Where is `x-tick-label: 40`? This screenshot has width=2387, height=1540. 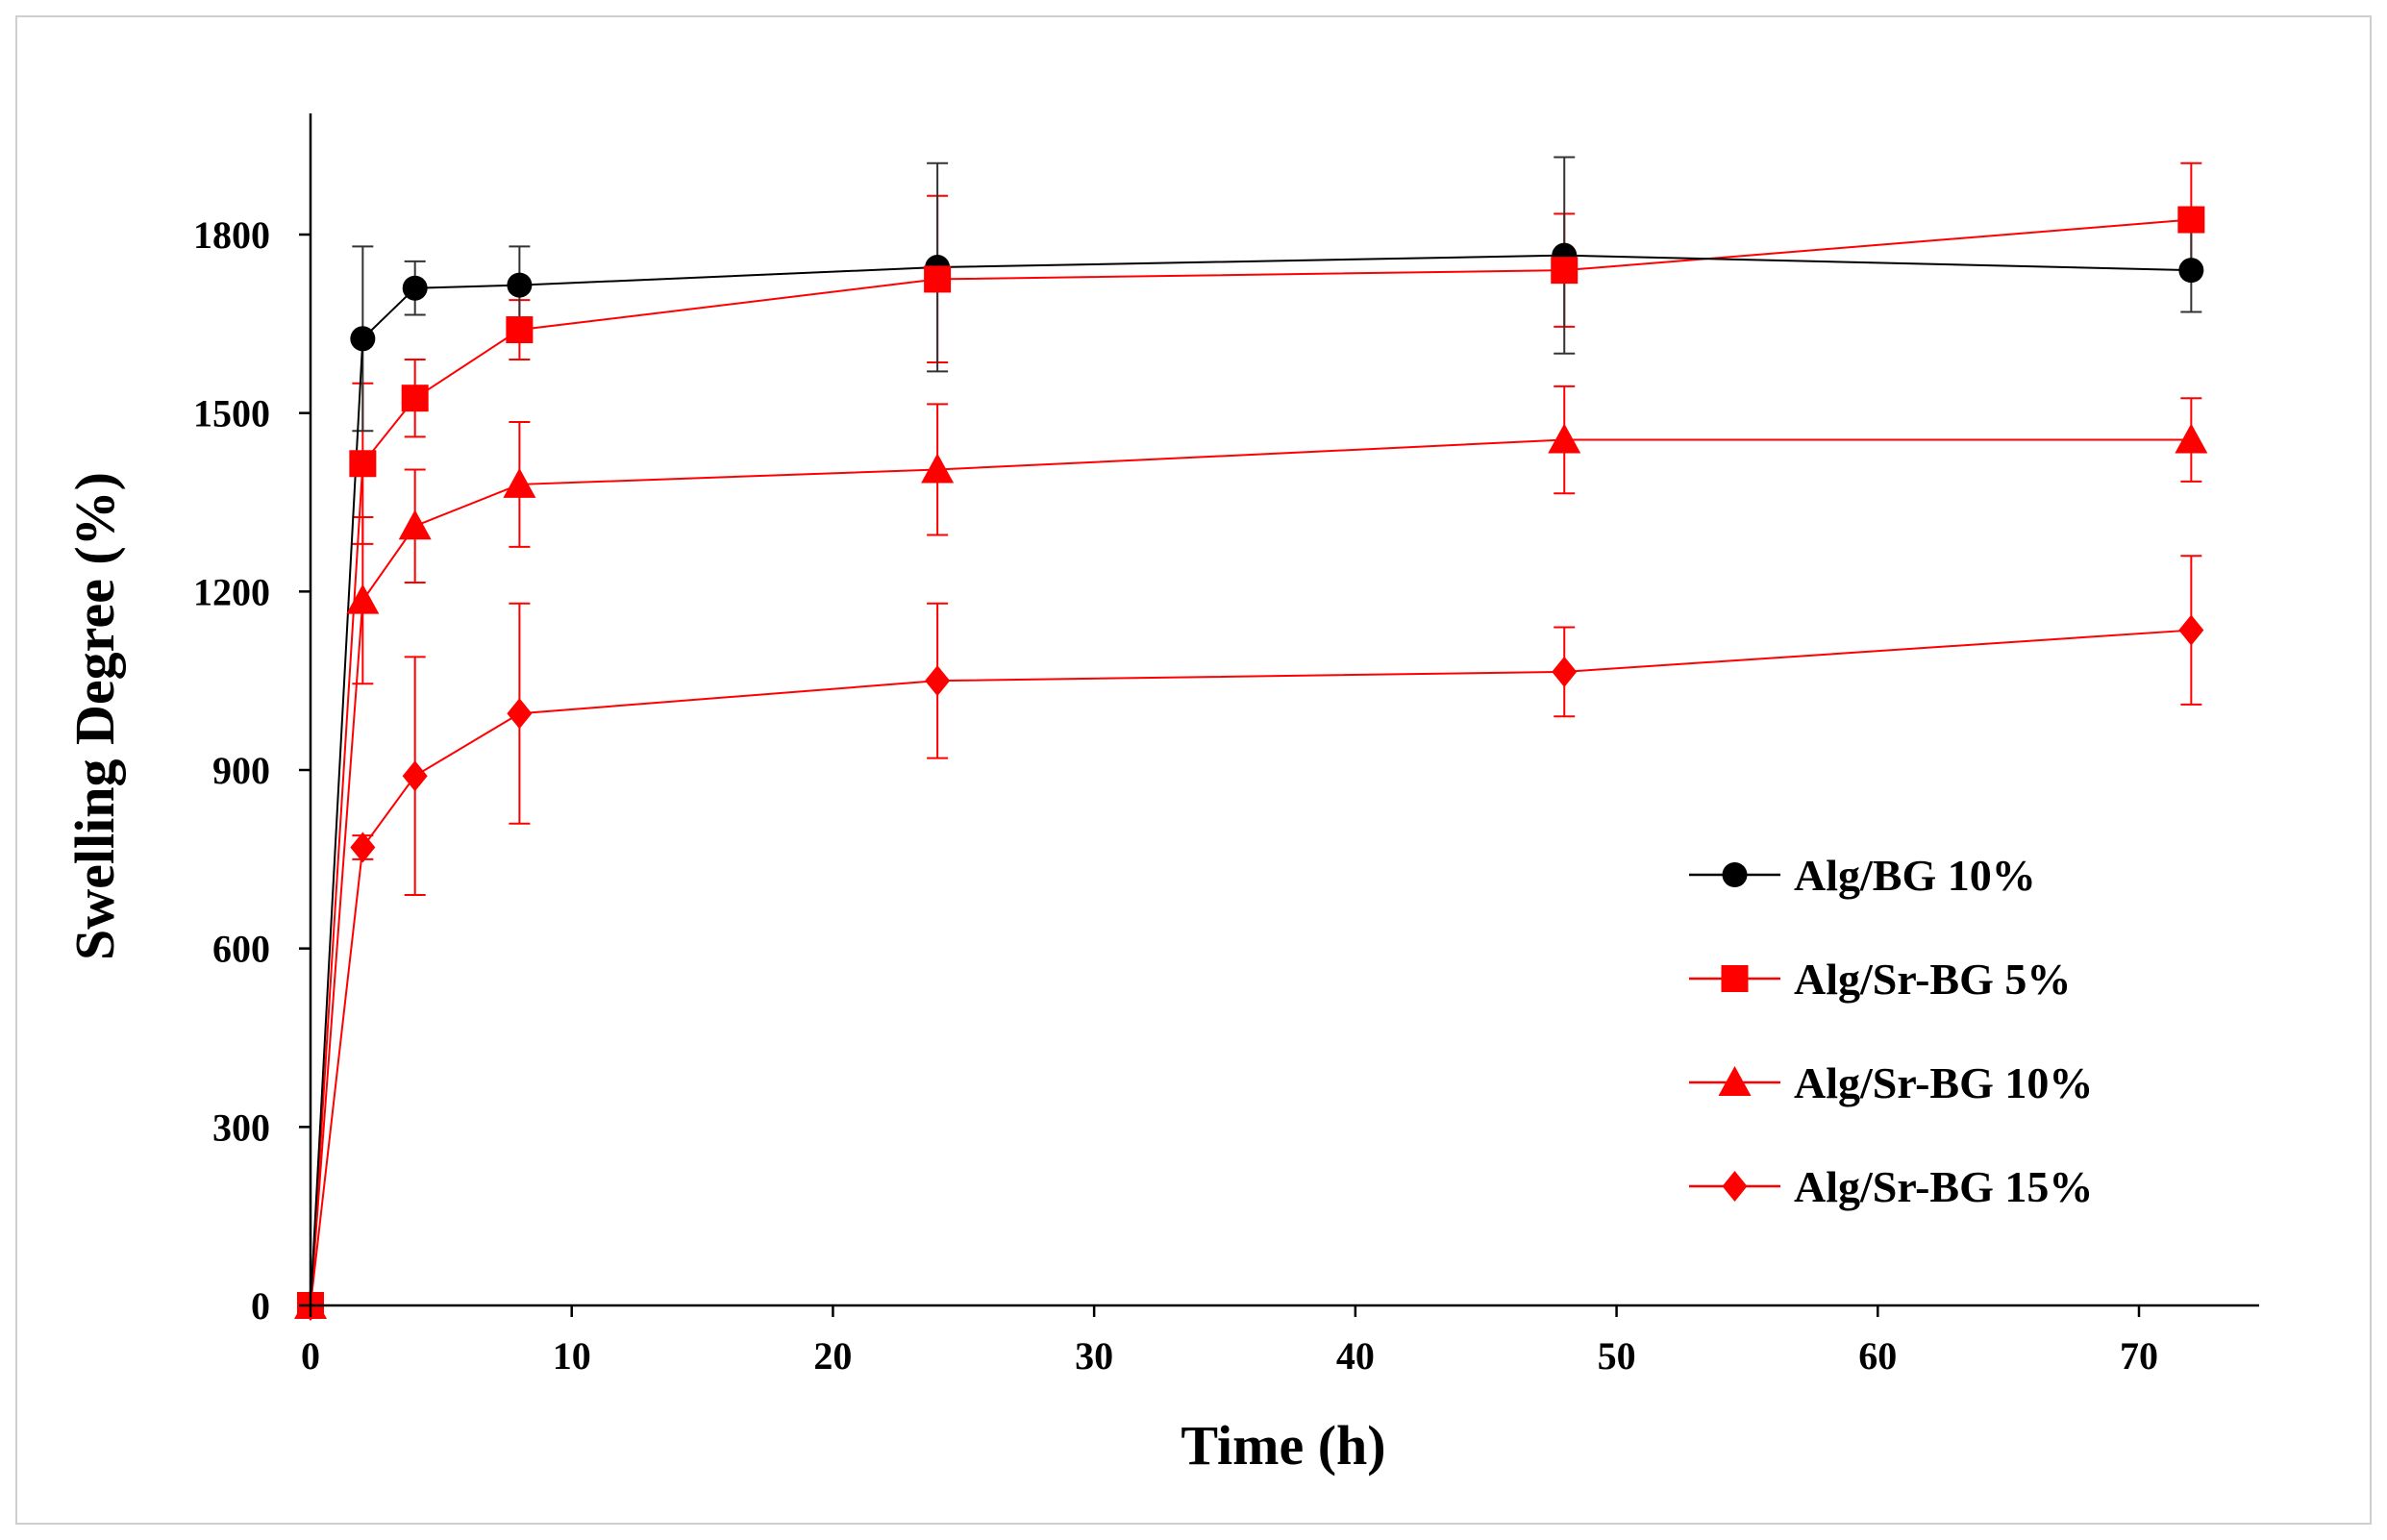 x-tick-label: 40 is located at coordinates (1355, 1356).